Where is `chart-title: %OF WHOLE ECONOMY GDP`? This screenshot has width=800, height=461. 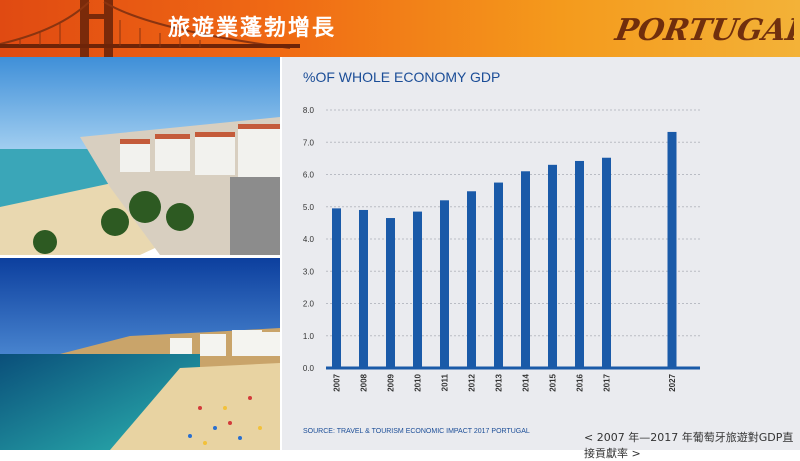 chart-title: %OF WHOLE ECONOMY GDP is located at coordinates (402, 77).